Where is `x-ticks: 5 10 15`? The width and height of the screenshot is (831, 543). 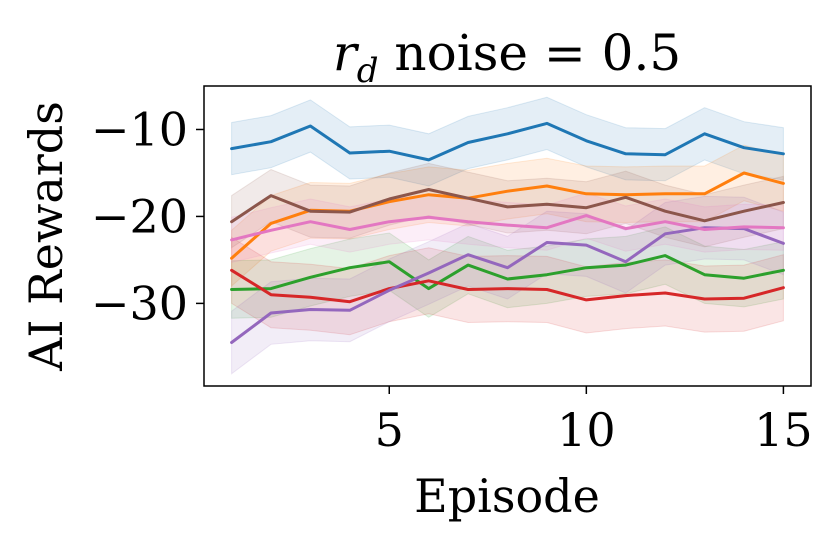
x-ticks: 5 10 15 is located at coordinates (594, 421).